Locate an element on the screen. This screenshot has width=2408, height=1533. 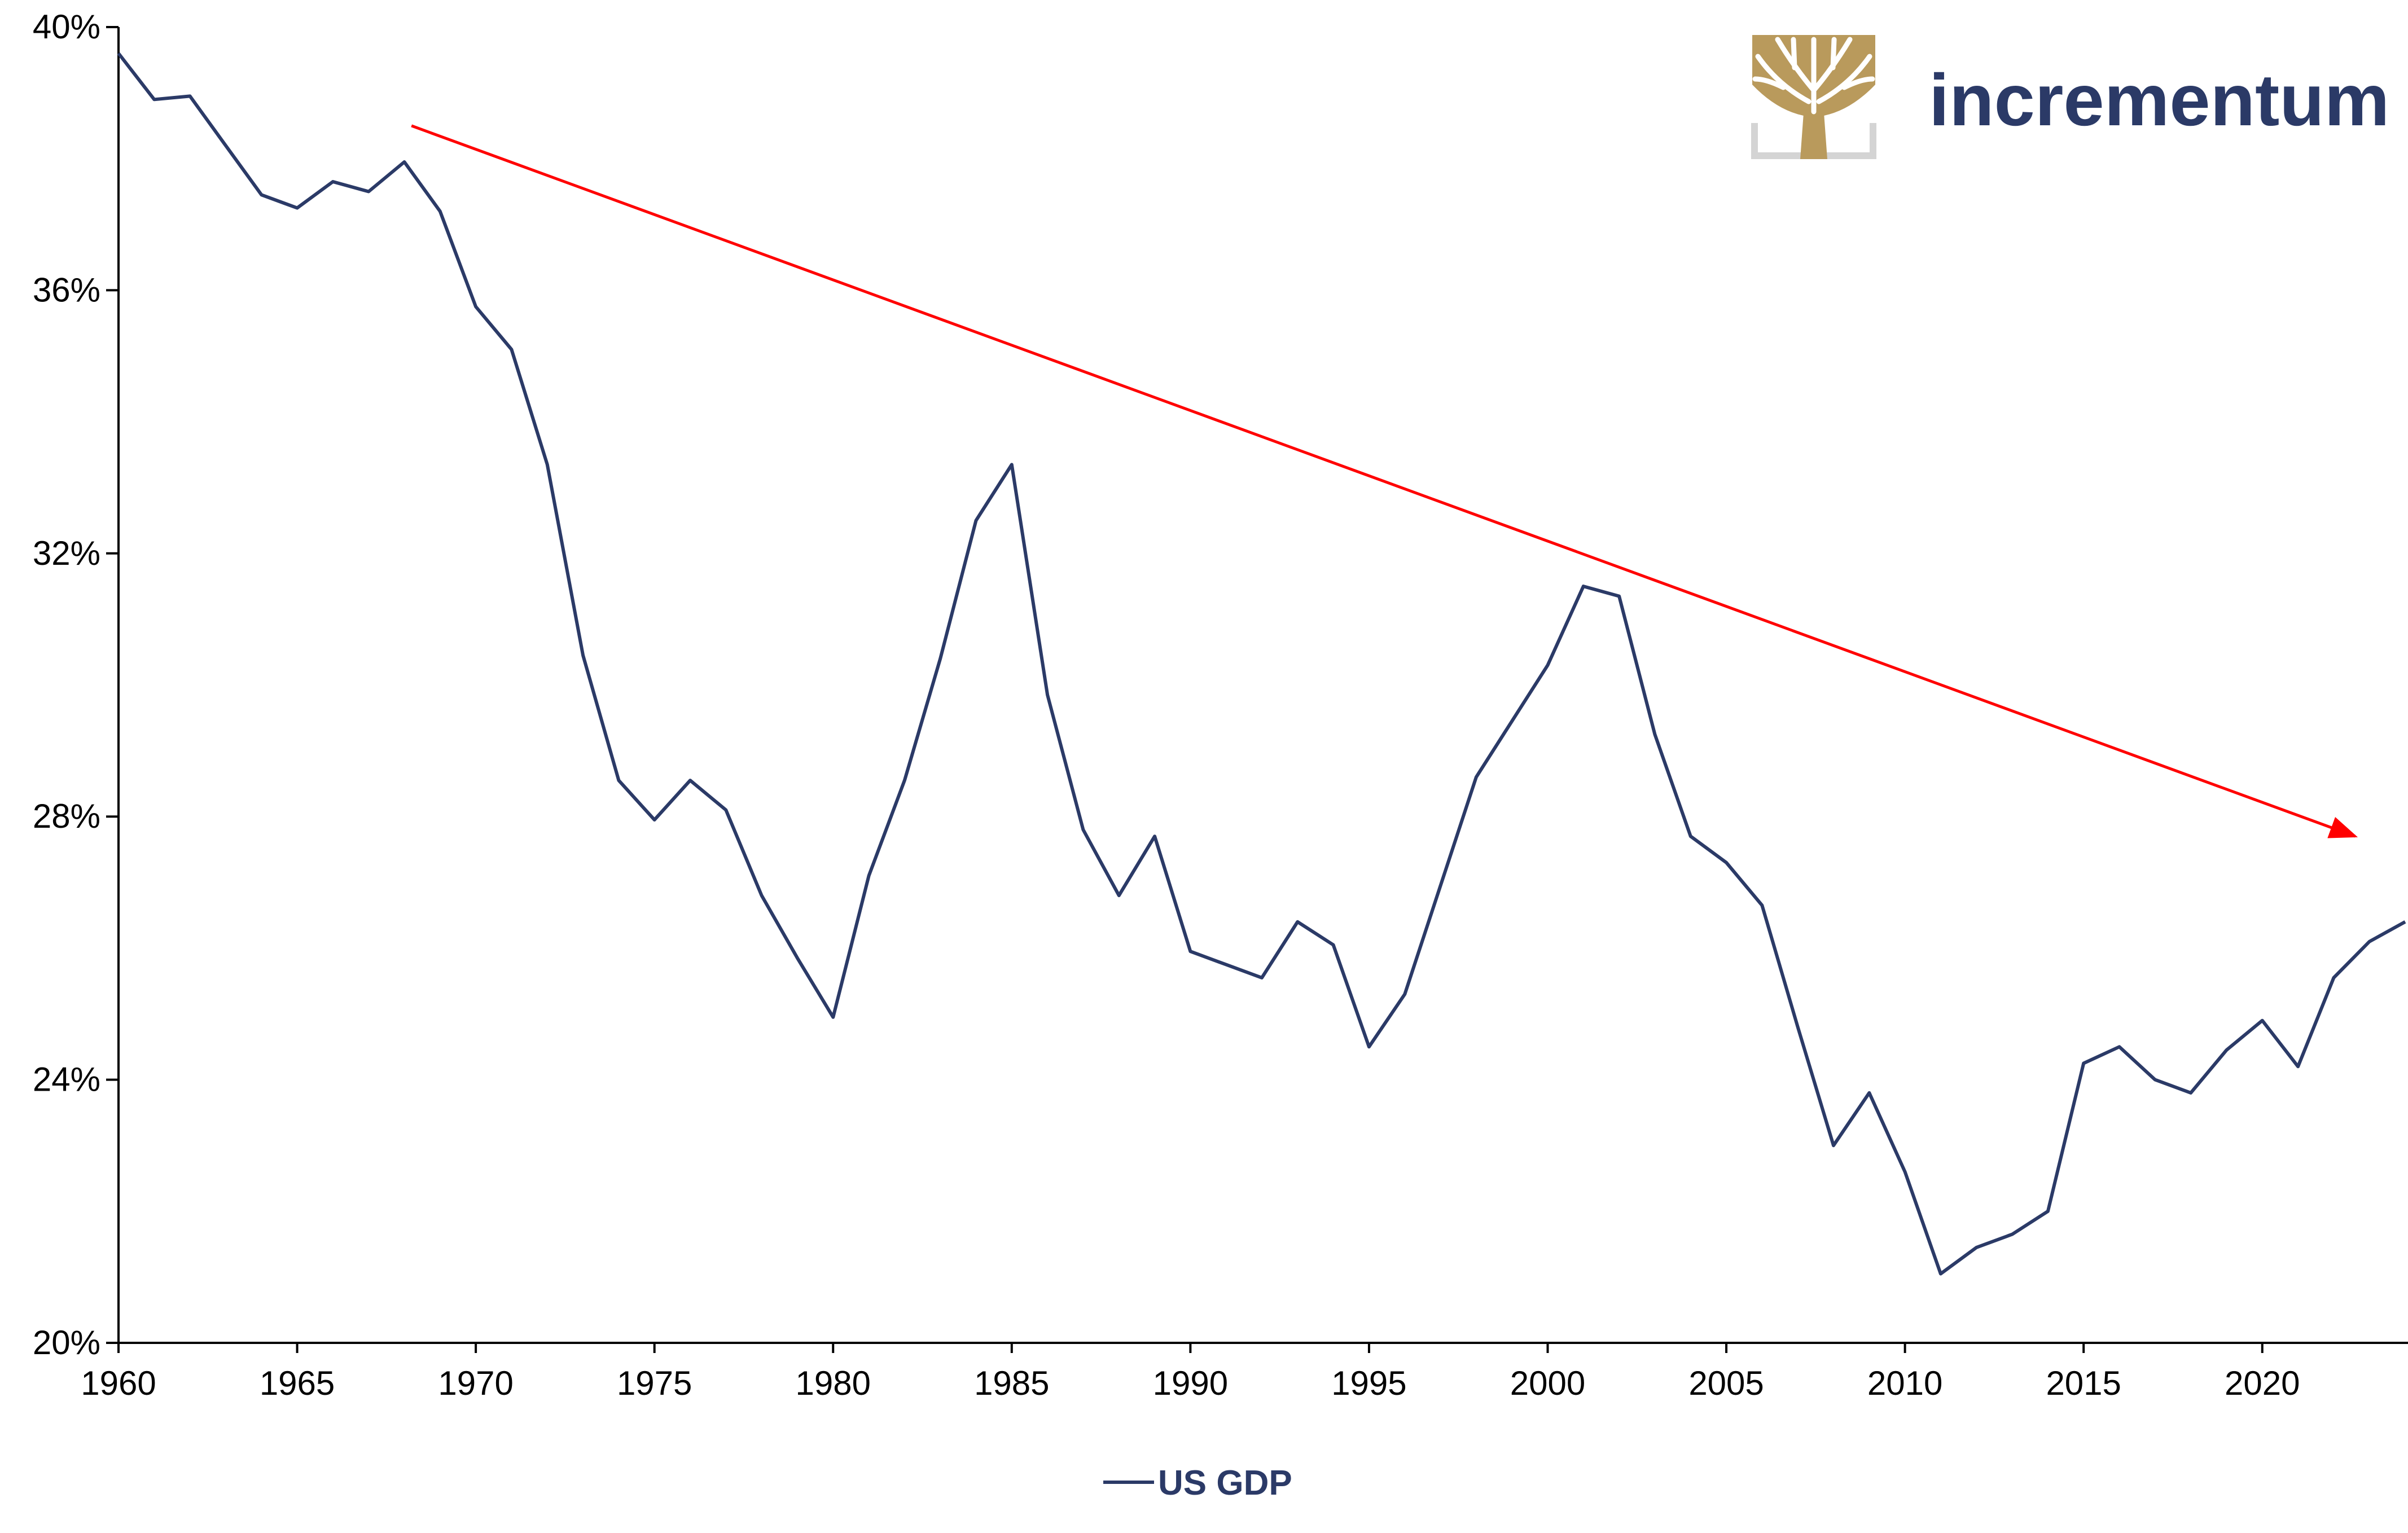
y-tick-label: 20% is located at coordinates (67, 1342).